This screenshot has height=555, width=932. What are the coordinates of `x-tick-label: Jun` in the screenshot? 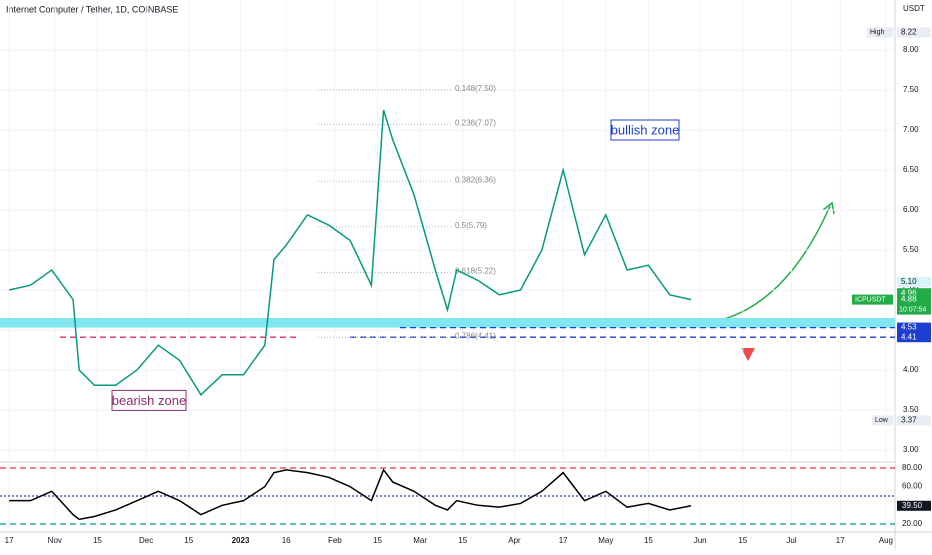 It's located at (700, 540).